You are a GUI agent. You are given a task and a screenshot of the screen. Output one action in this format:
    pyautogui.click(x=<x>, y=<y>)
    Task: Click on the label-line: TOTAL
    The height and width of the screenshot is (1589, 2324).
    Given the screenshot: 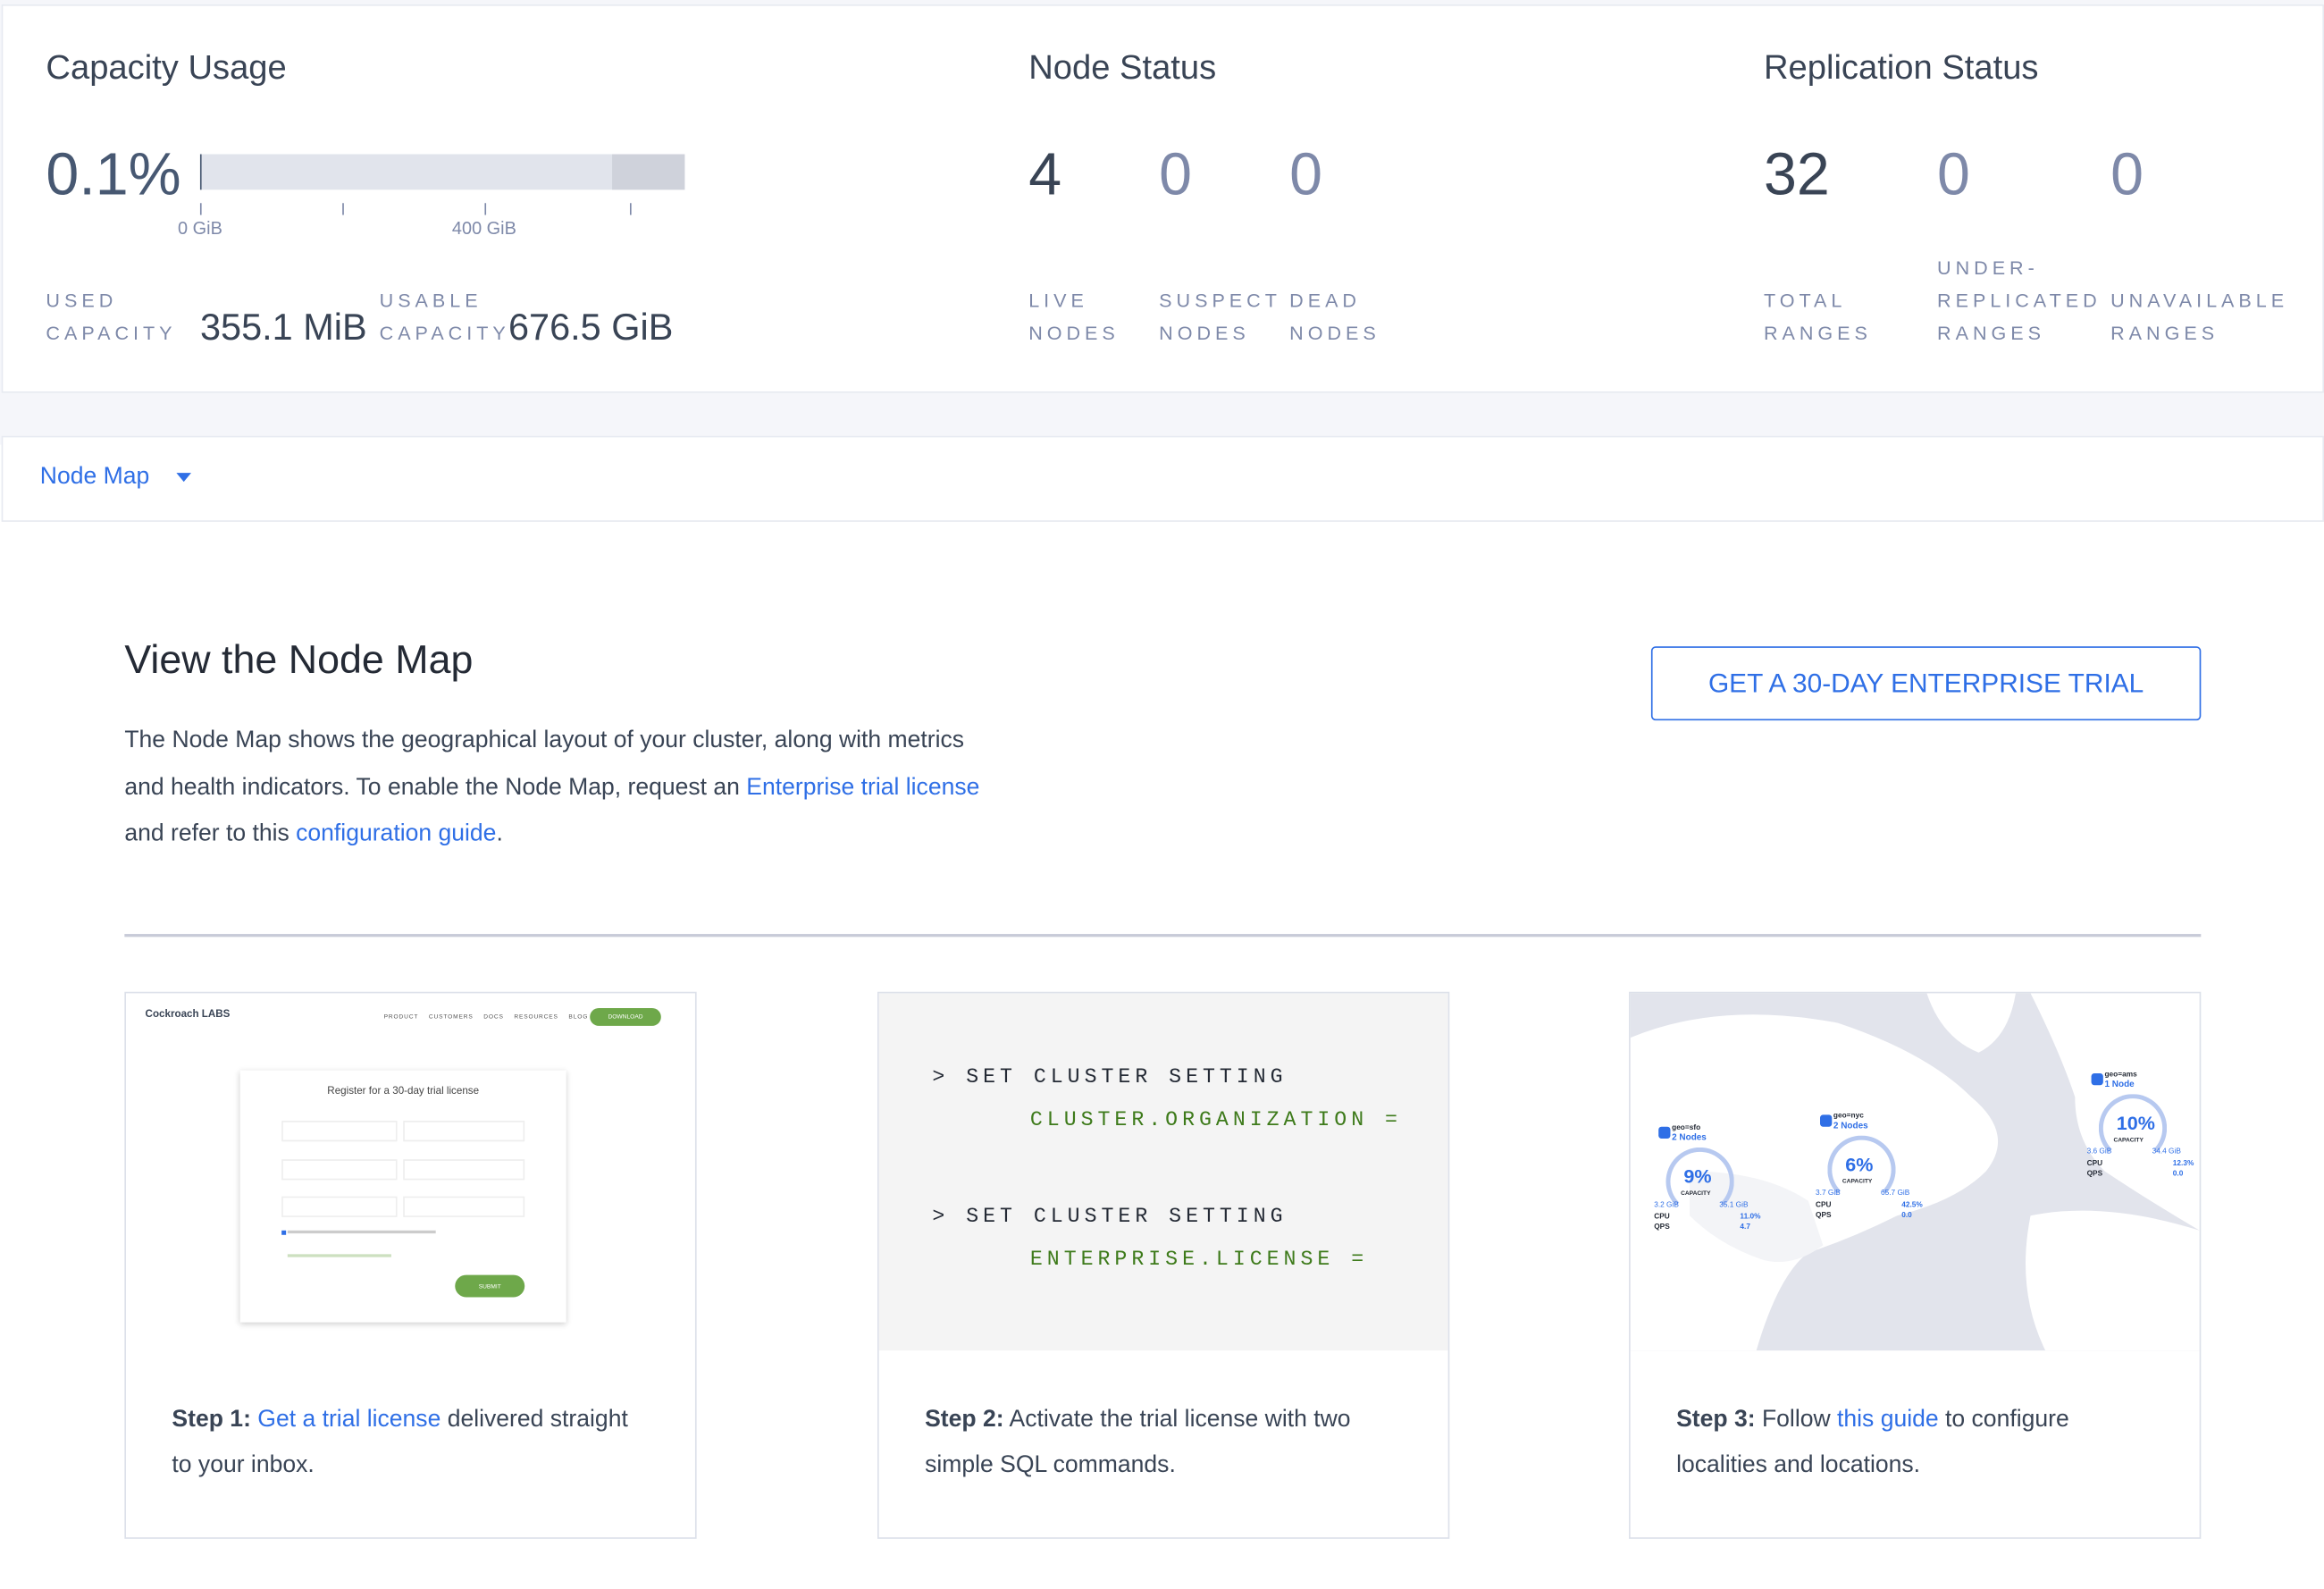 What is the action you would take?
    pyautogui.click(x=1805, y=300)
    